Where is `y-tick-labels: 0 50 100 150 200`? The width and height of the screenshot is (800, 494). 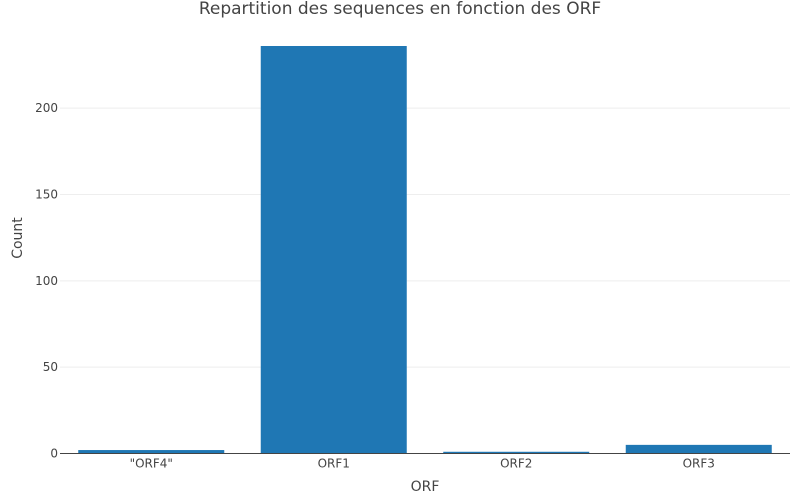
y-tick-labels: 0 50 100 150 200 is located at coordinates (46, 280).